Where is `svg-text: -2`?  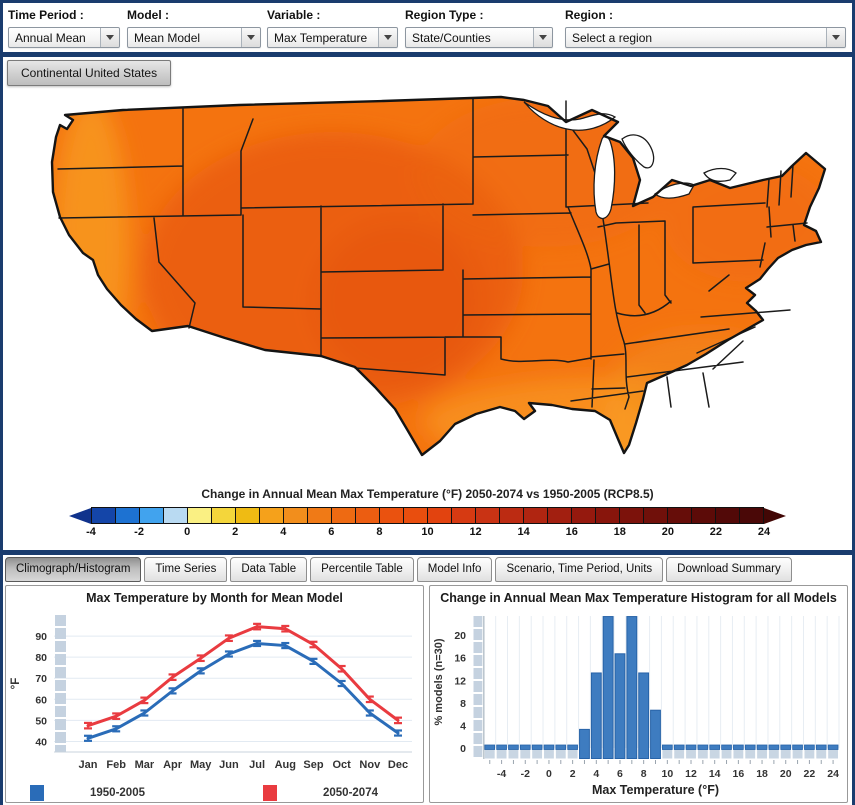 svg-text: -2 is located at coordinates (525, 774).